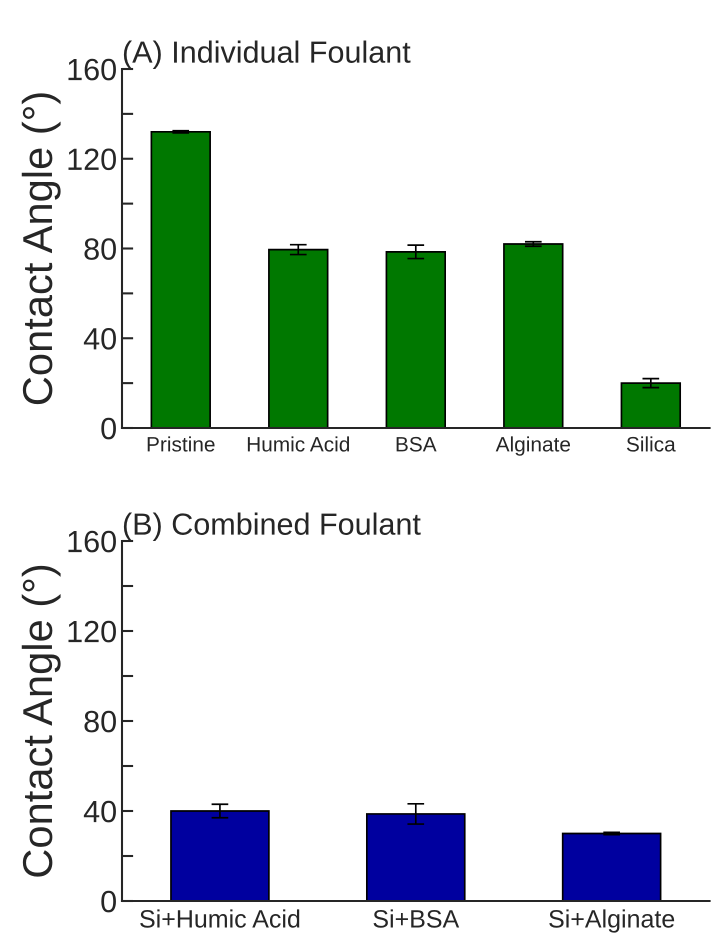 Image resolution: width=711 pixels, height=949 pixels. I want to click on x-tick-label: Si+BSA, so click(416, 918).